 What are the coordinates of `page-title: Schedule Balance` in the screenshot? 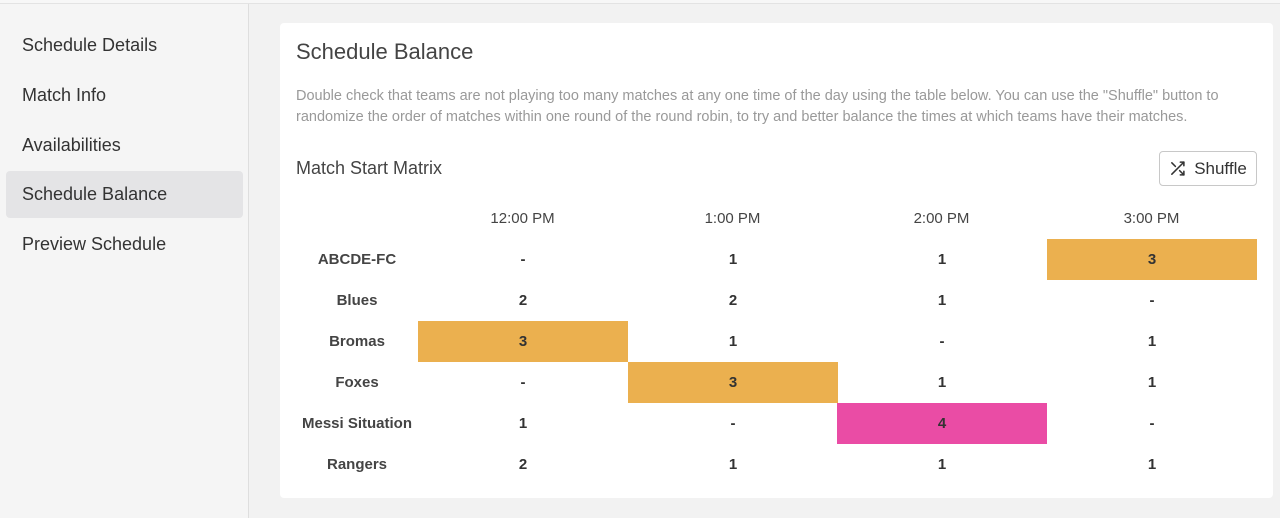 It's located at (385, 51).